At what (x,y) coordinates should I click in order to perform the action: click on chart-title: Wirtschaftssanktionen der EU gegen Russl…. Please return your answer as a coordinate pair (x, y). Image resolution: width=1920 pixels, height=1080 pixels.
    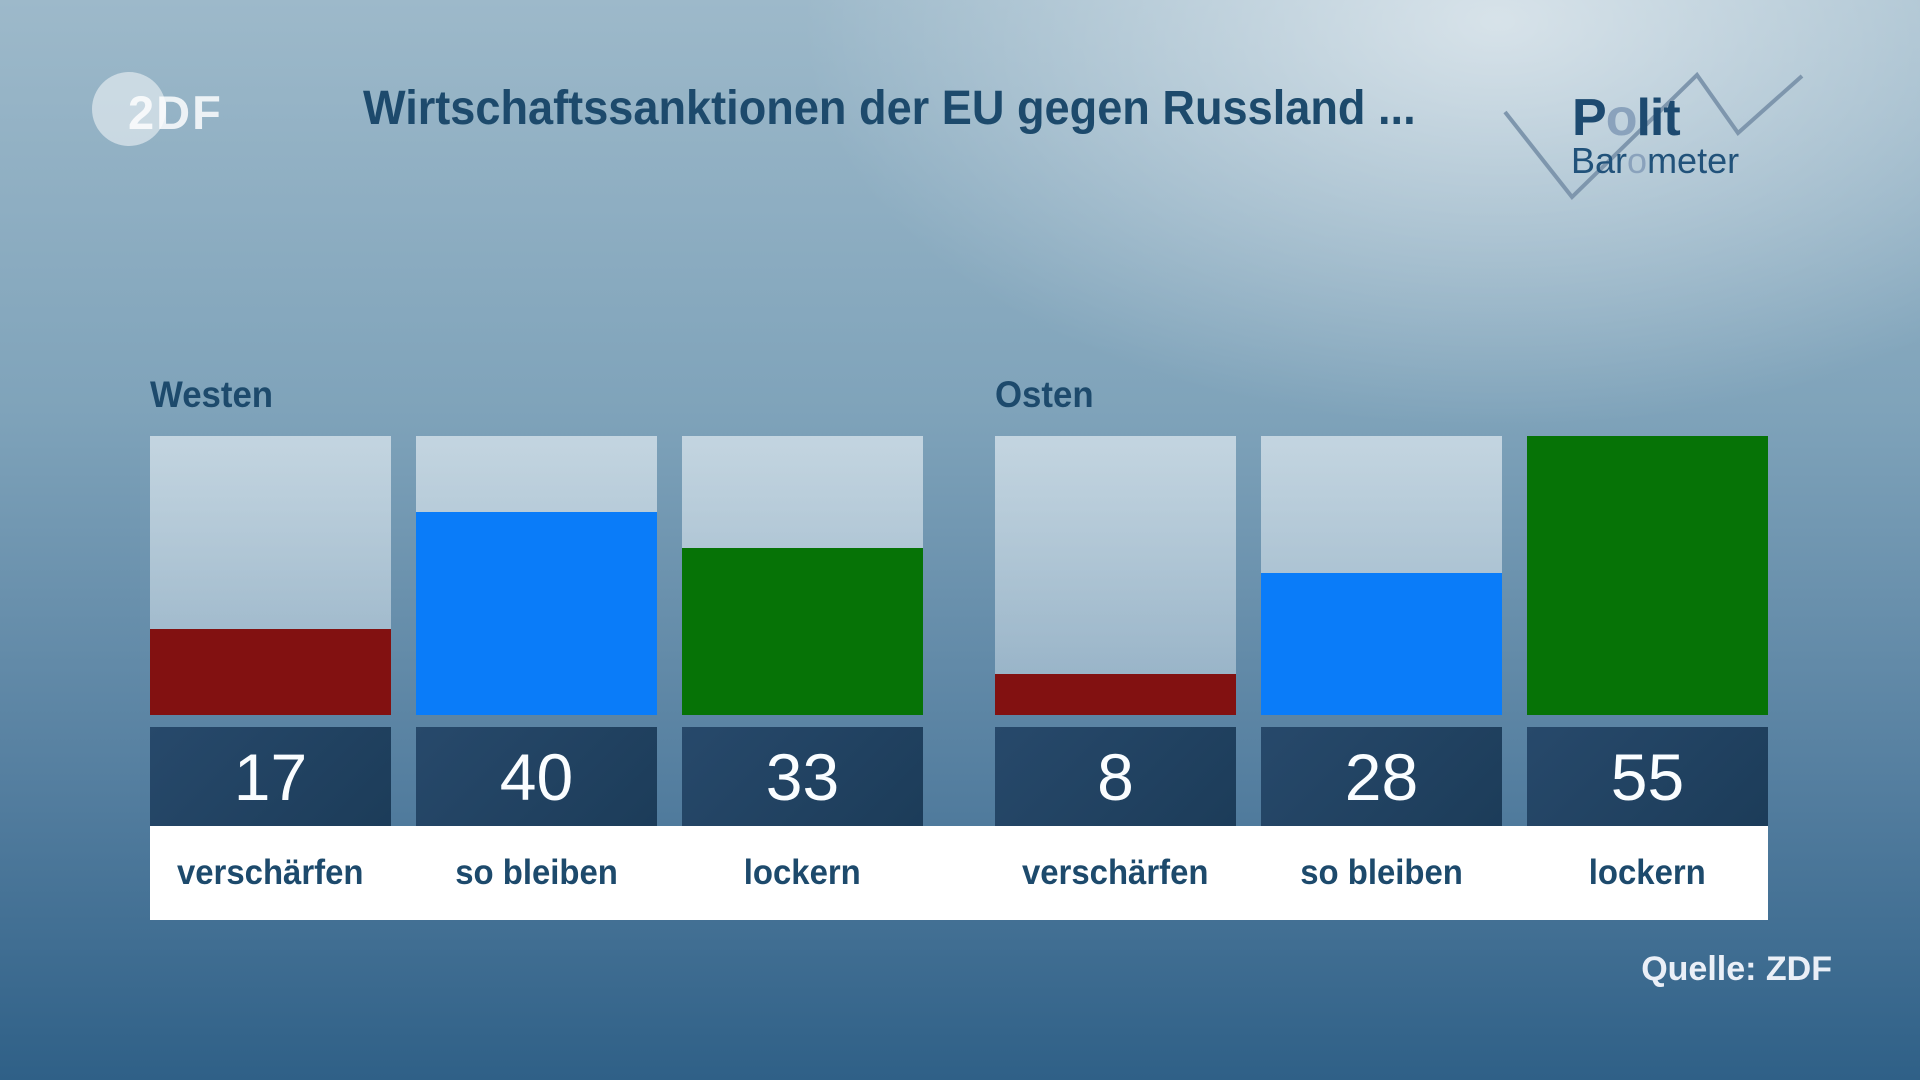
    Looking at the image, I should click on (923, 108).